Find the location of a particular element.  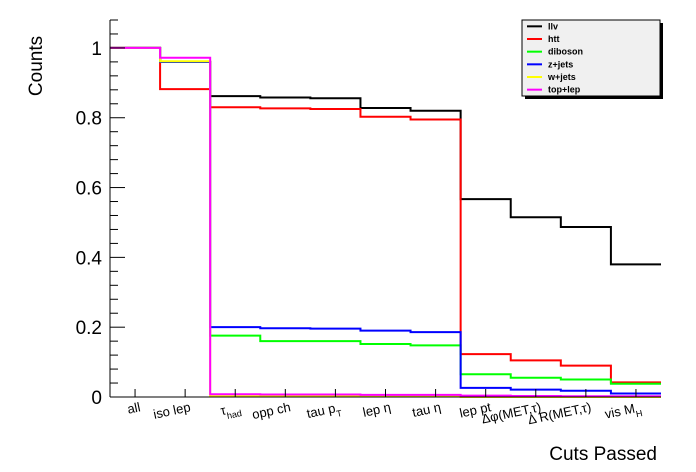

y-tick-label: 1 is located at coordinates (96, 49).